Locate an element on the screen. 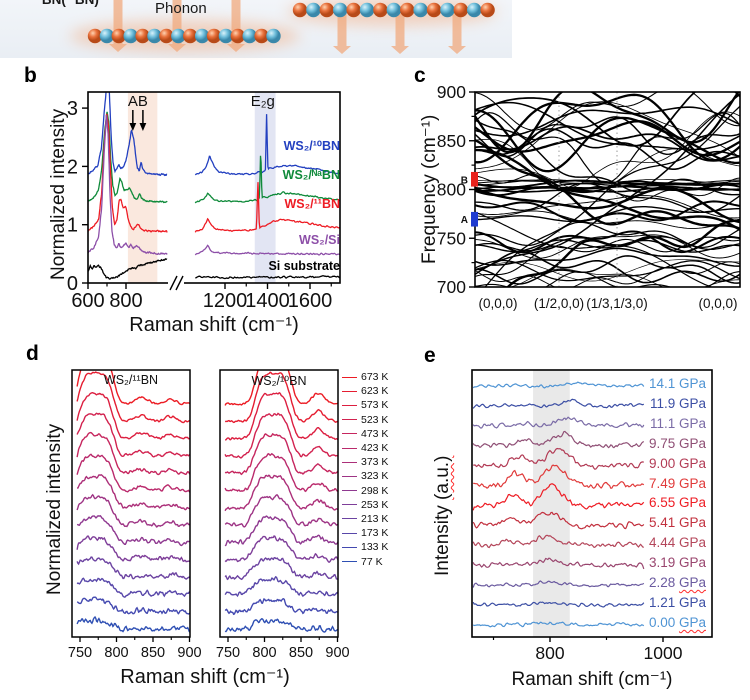 The width and height of the screenshot is (750, 700). svg-text: 1 is located at coordinates (72, 226).